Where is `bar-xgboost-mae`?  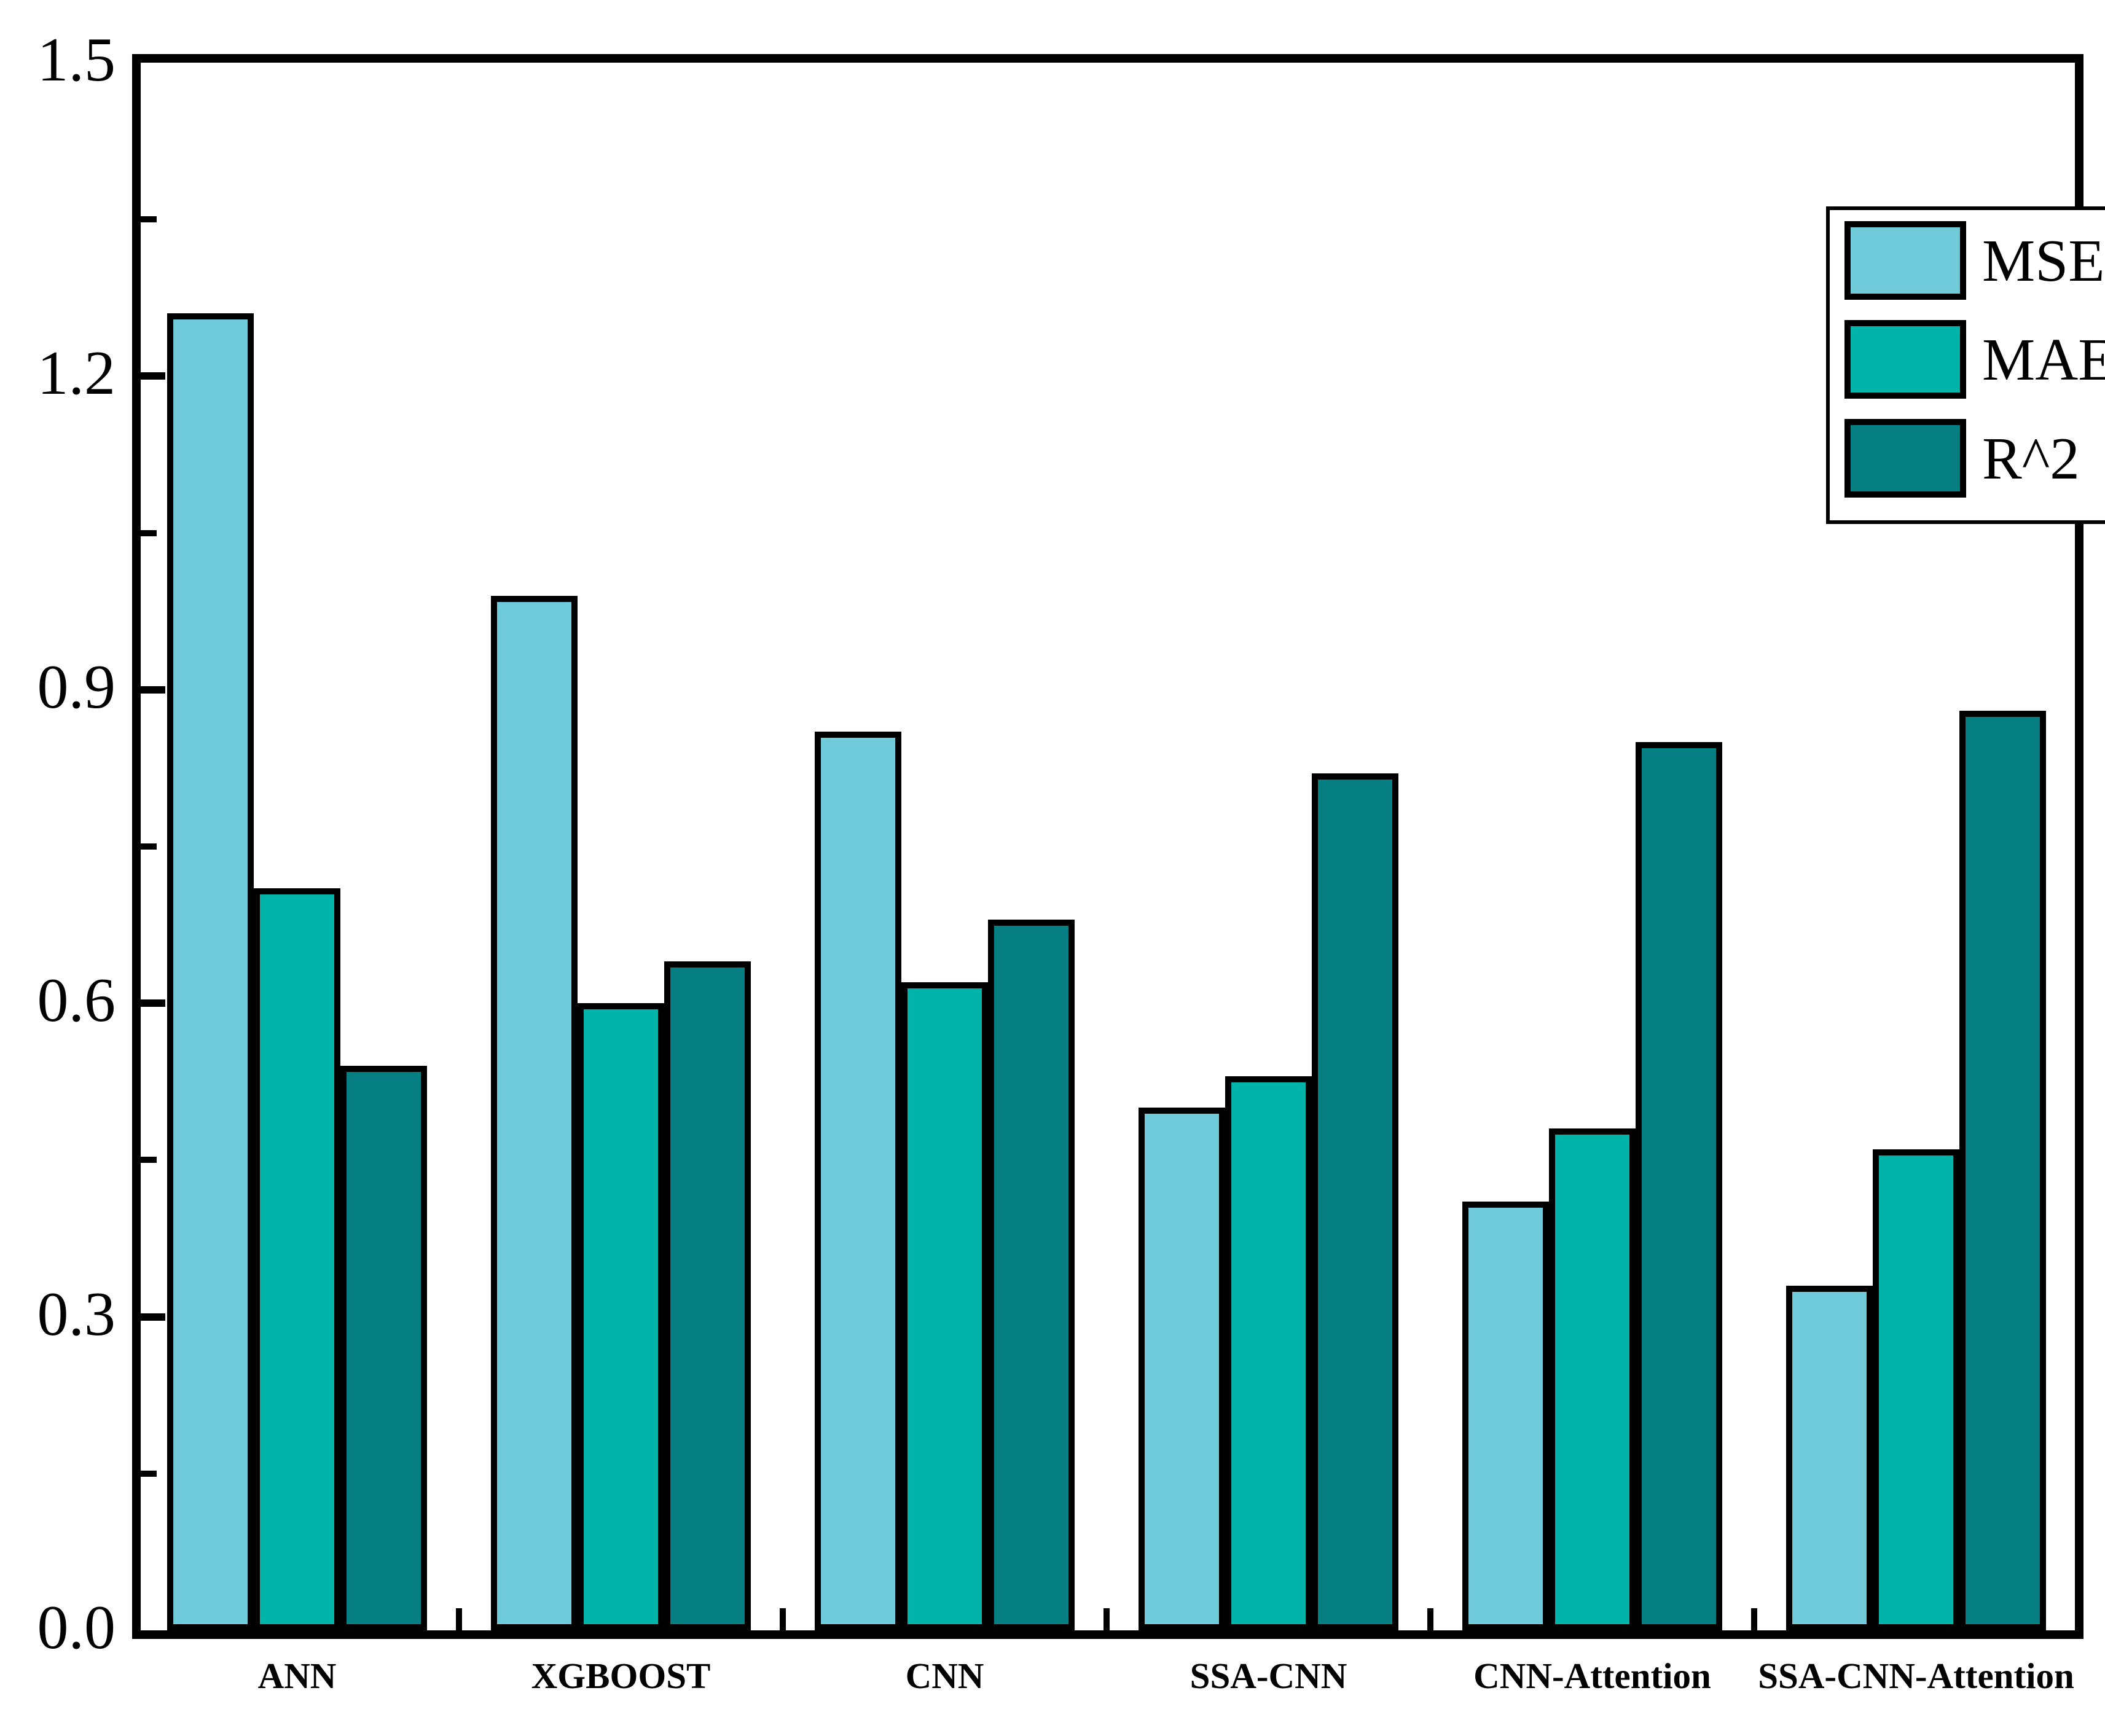 bar-xgboost-mae is located at coordinates (621, 1316).